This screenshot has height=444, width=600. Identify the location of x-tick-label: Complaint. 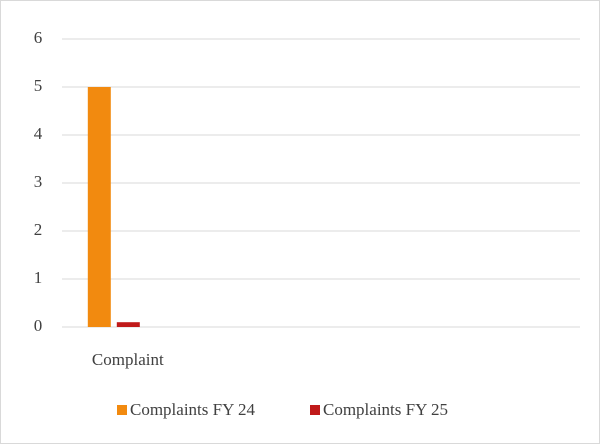
(128, 359).